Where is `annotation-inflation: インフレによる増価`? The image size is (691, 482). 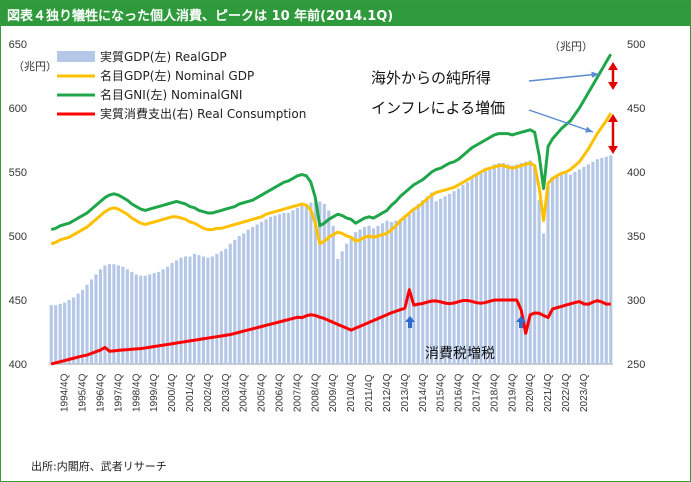 annotation-inflation: インフレによる増価 is located at coordinates (438, 108).